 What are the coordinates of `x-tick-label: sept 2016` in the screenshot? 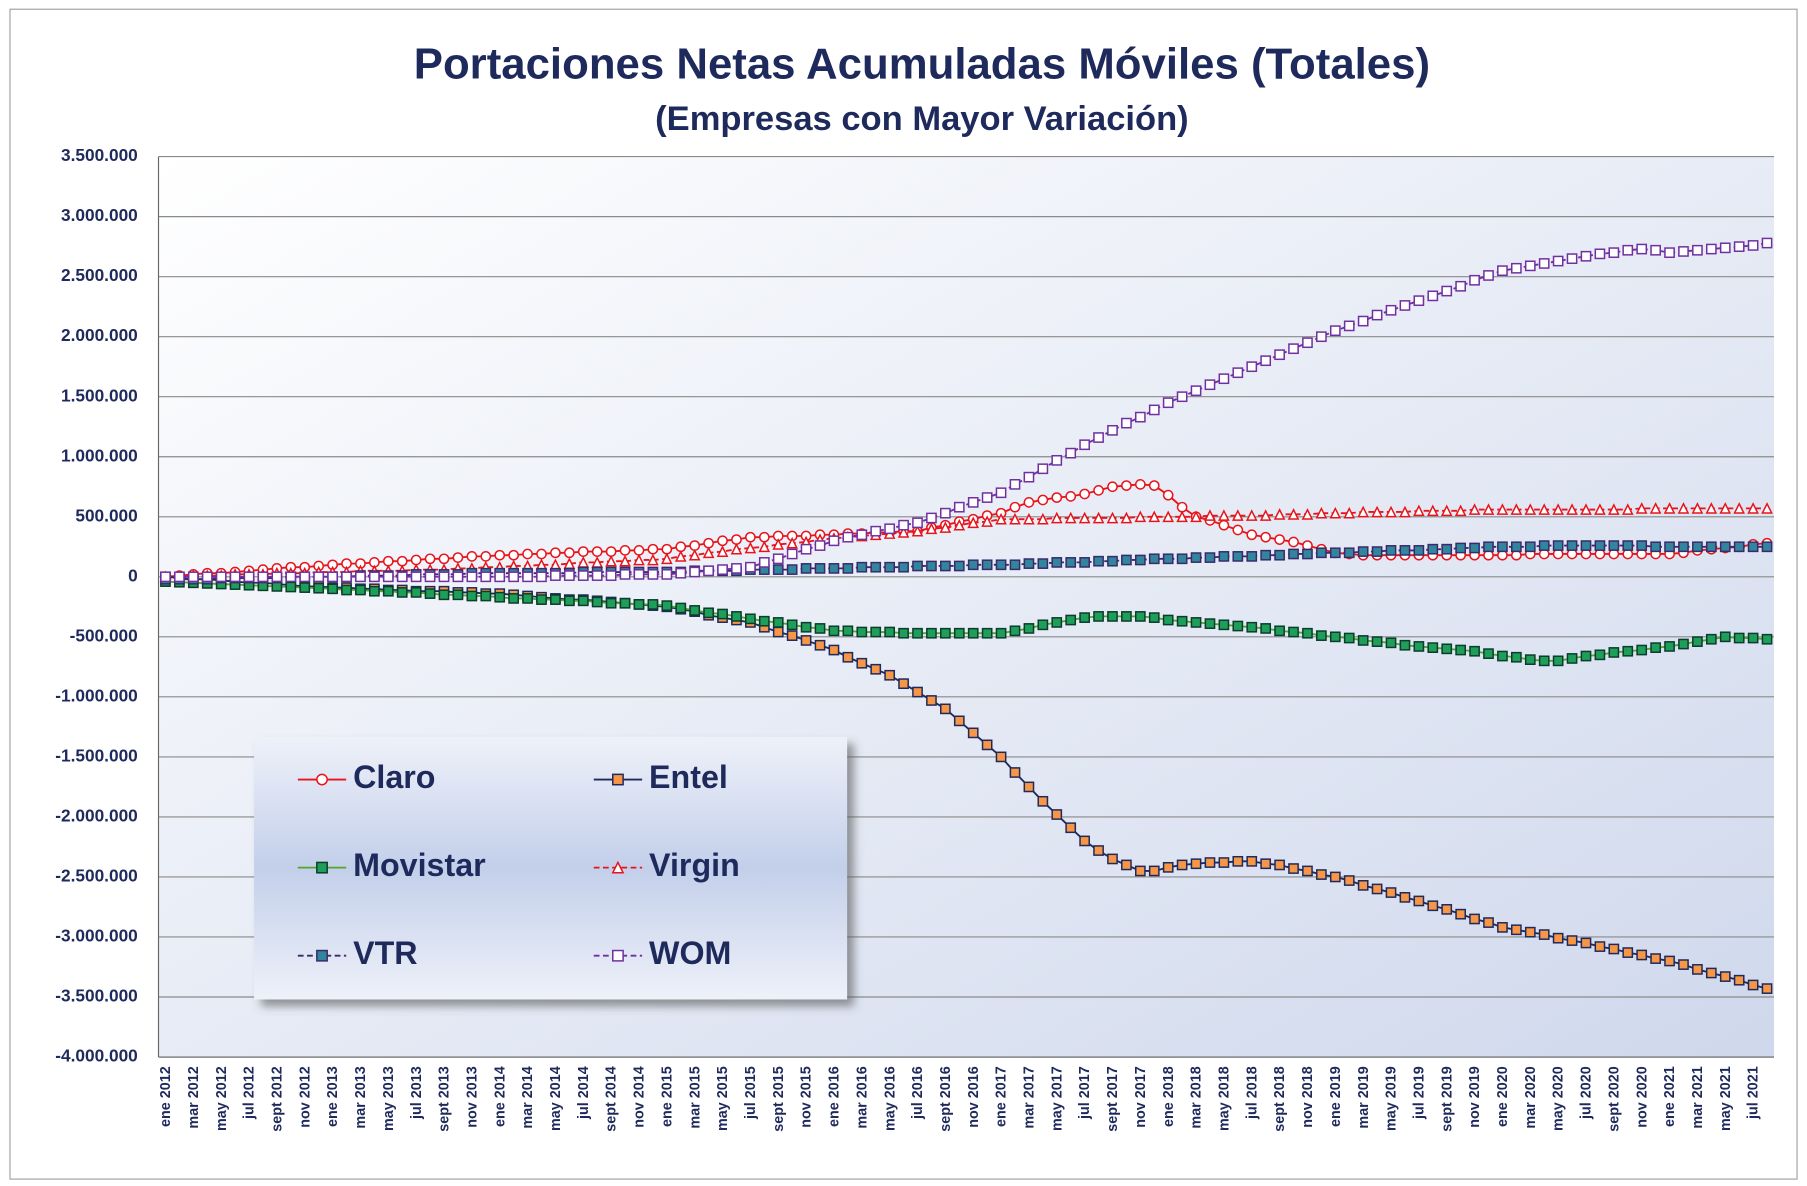 It's located at (946, 1099).